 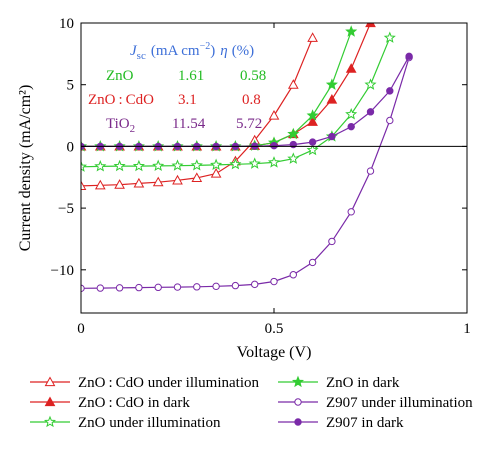 I want to click on legend-label: ZnO : CdO under illumination, so click(x=168, y=383).